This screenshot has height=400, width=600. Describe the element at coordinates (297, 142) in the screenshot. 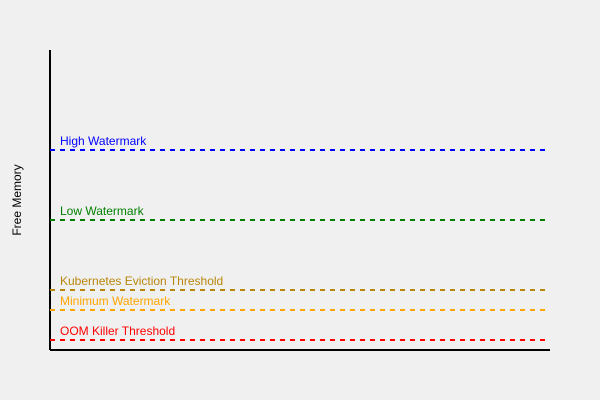

I see `threshold-high-watermark: High Watermark` at that location.